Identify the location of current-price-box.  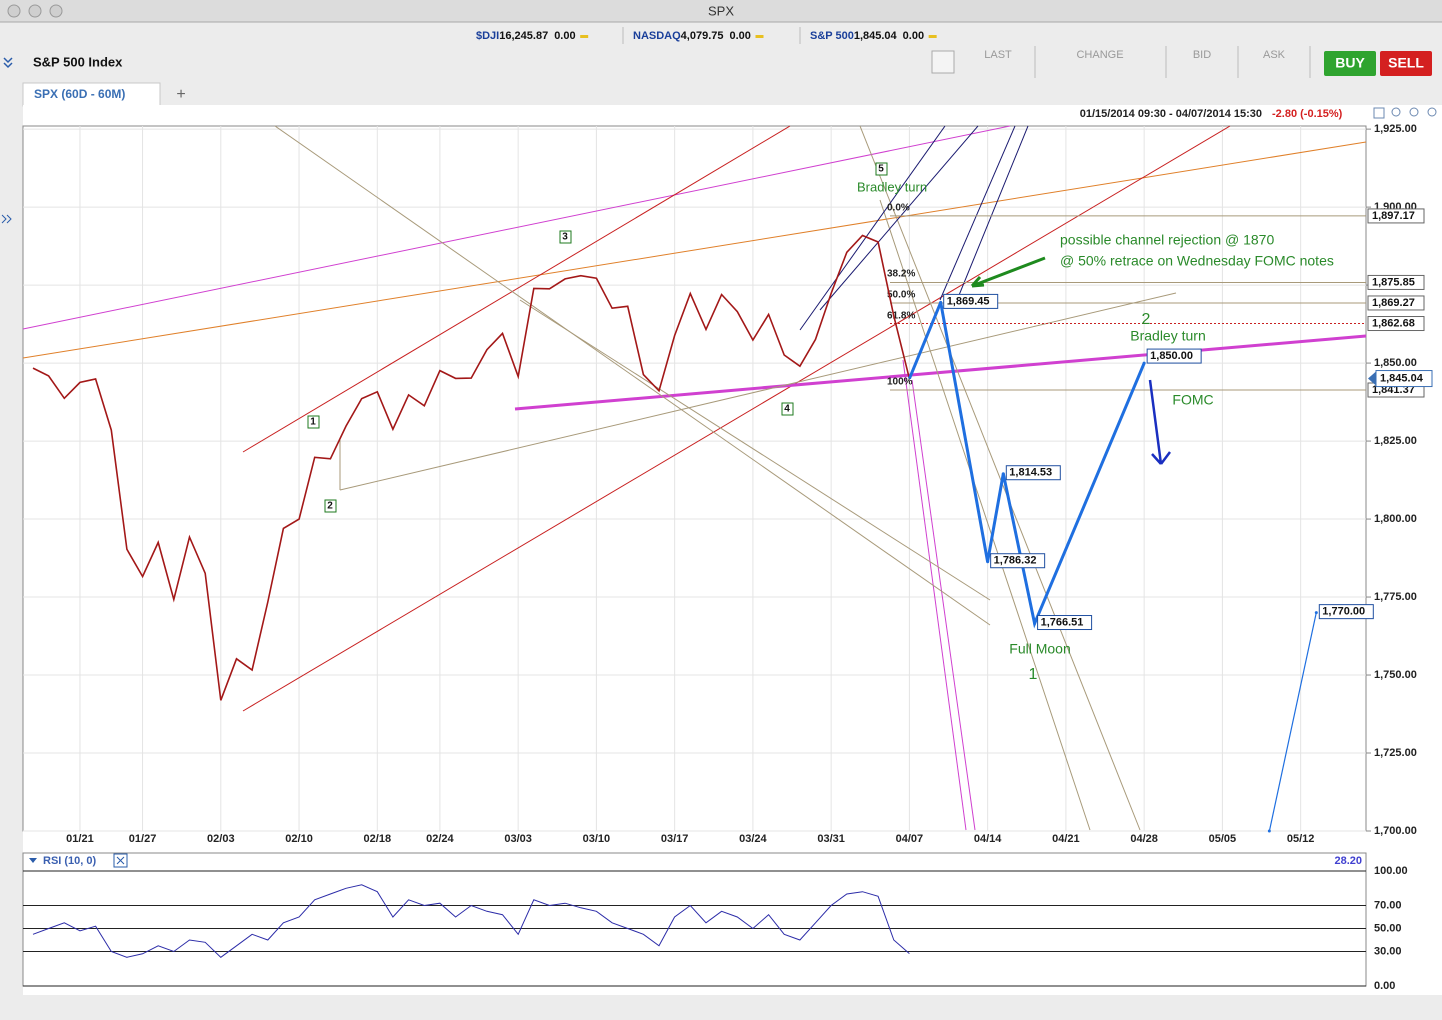
(1404, 379).